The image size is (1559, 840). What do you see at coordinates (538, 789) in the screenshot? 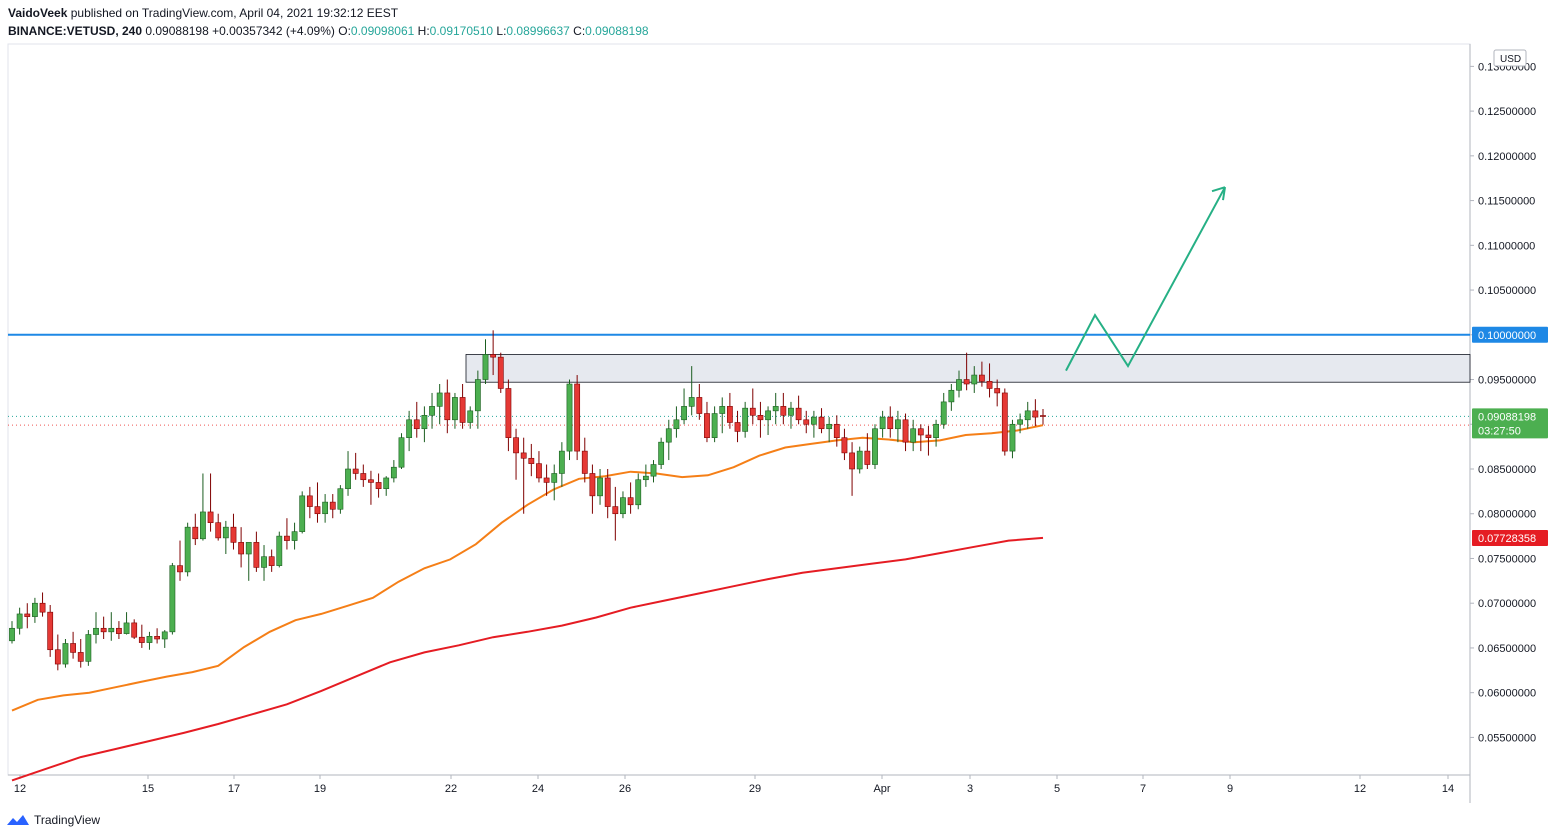
I see `x-tick-label: 24` at bounding box center [538, 789].